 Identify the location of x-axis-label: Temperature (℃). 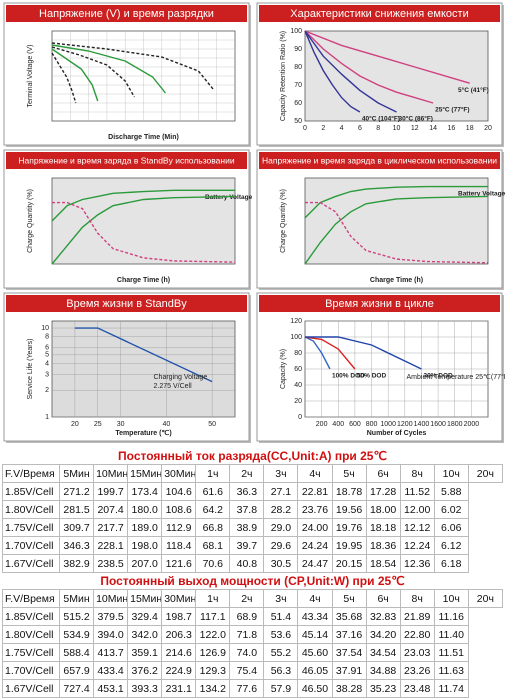
(143, 433).